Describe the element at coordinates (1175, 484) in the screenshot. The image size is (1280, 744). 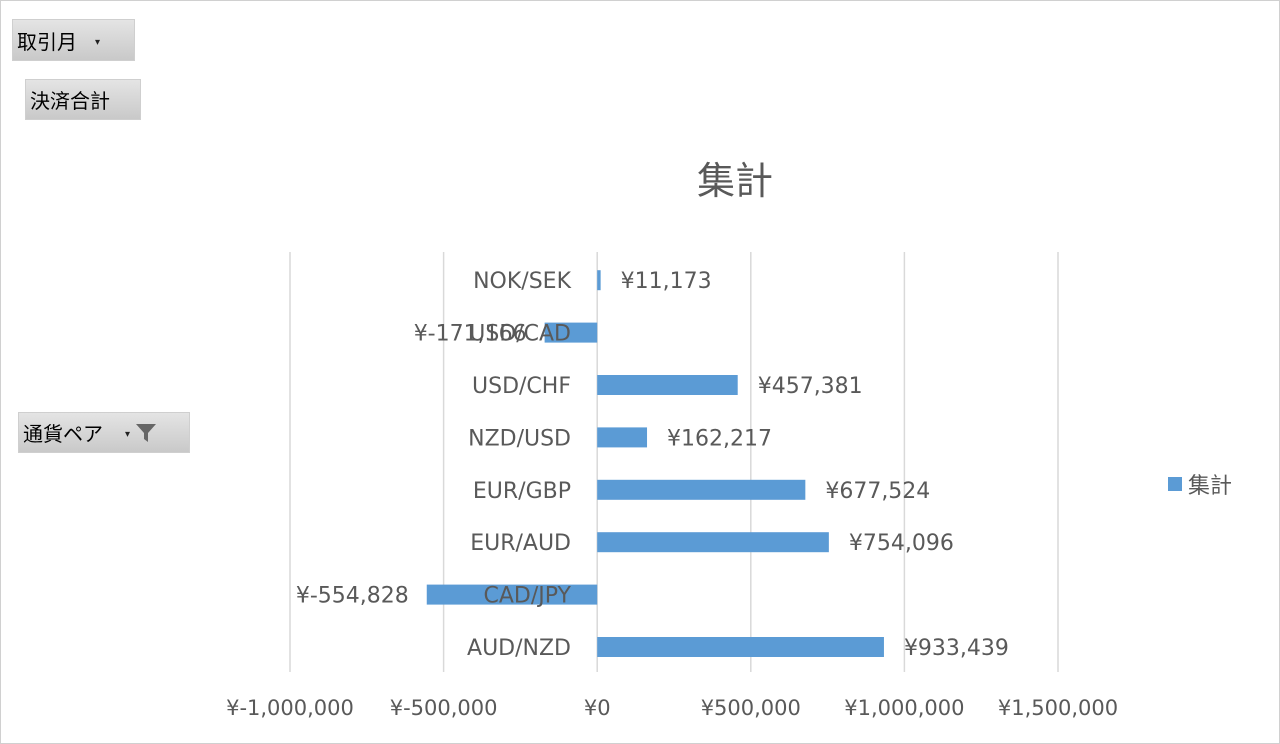
I see `legend-swatch` at that location.